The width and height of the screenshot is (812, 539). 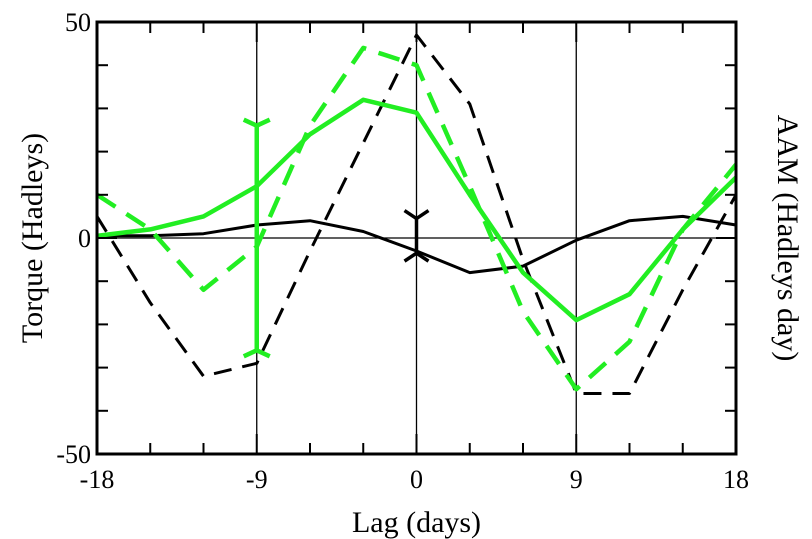 What do you see at coordinates (257, 479) in the screenshot?
I see `x-tick-label: -9` at bounding box center [257, 479].